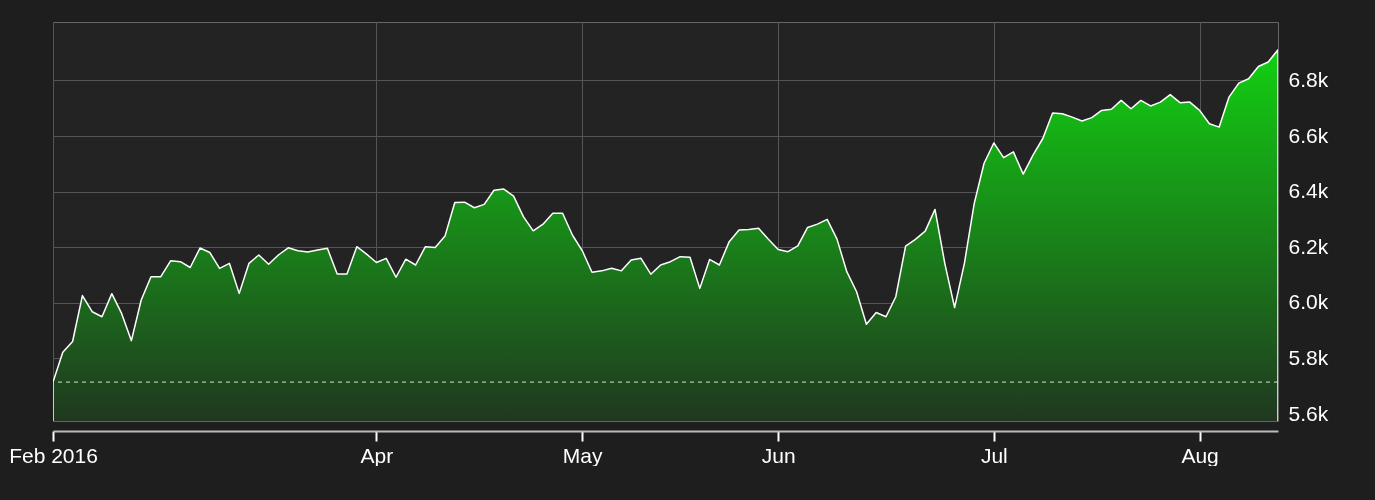 This screenshot has height=500, width=1375. What do you see at coordinates (1308, 413) in the screenshot?
I see `y-tick-label: 5.6k` at bounding box center [1308, 413].